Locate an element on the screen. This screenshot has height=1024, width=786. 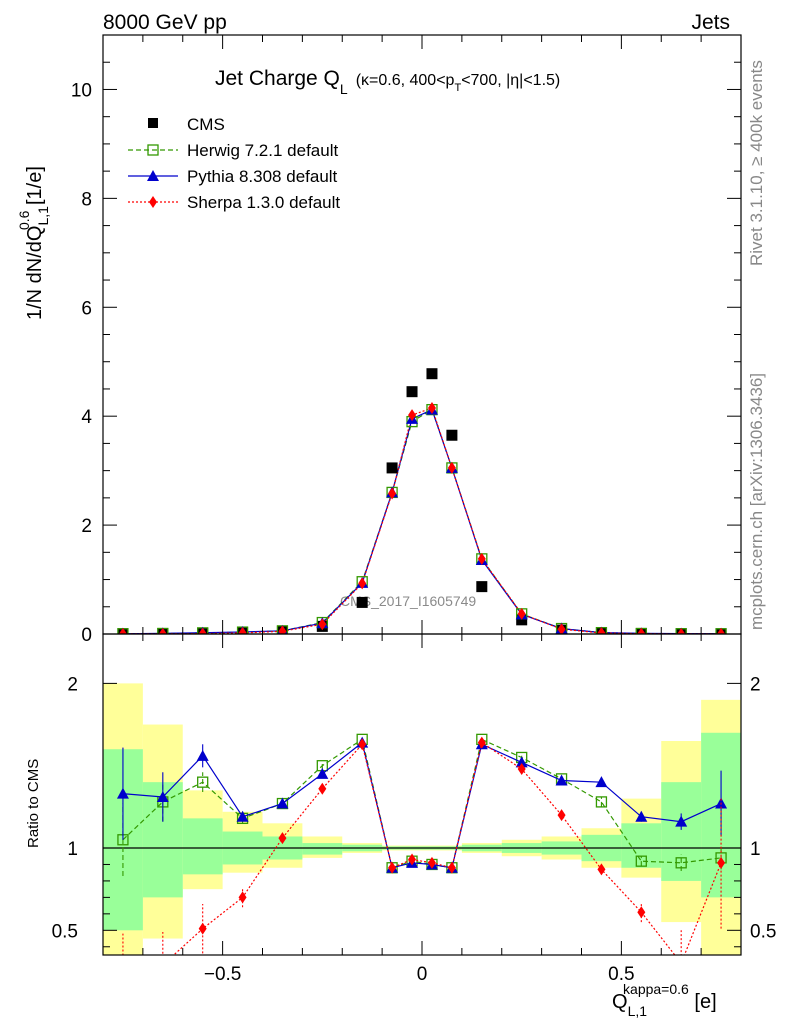
xlabel-sub: L,1 is located at coordinates (638, 1011).